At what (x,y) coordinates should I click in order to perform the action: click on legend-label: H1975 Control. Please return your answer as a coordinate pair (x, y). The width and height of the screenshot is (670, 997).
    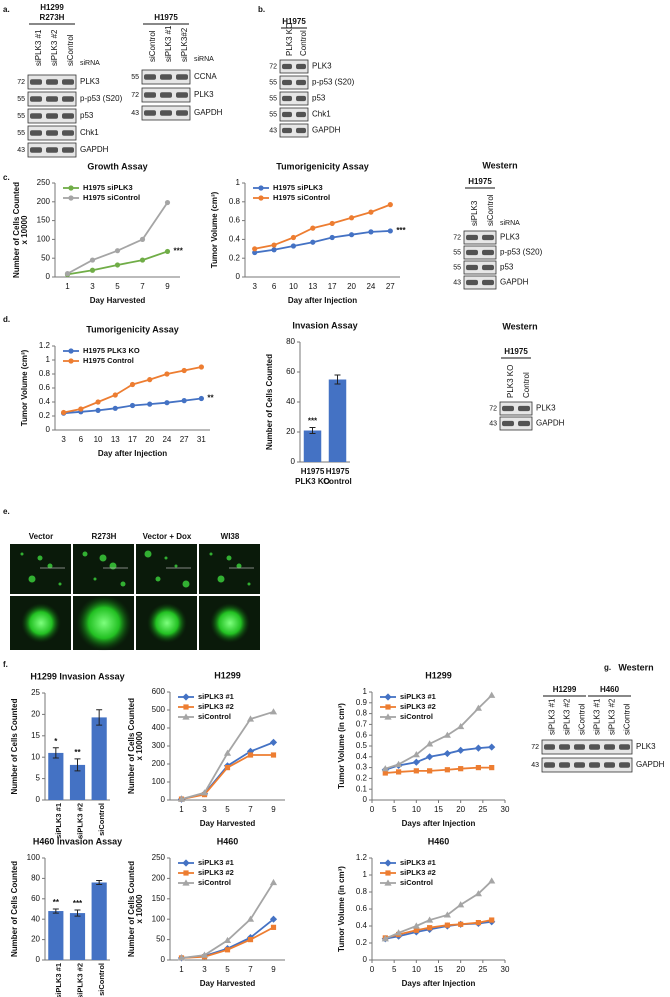
    Looking at the image, I should click on (108, 360).